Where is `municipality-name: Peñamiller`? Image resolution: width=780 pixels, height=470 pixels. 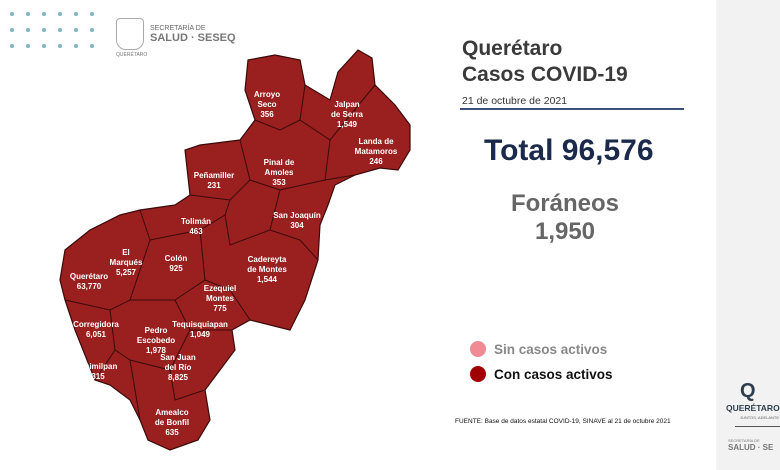
municipality-name: Peñamiller is located at coordinates (214, 175).